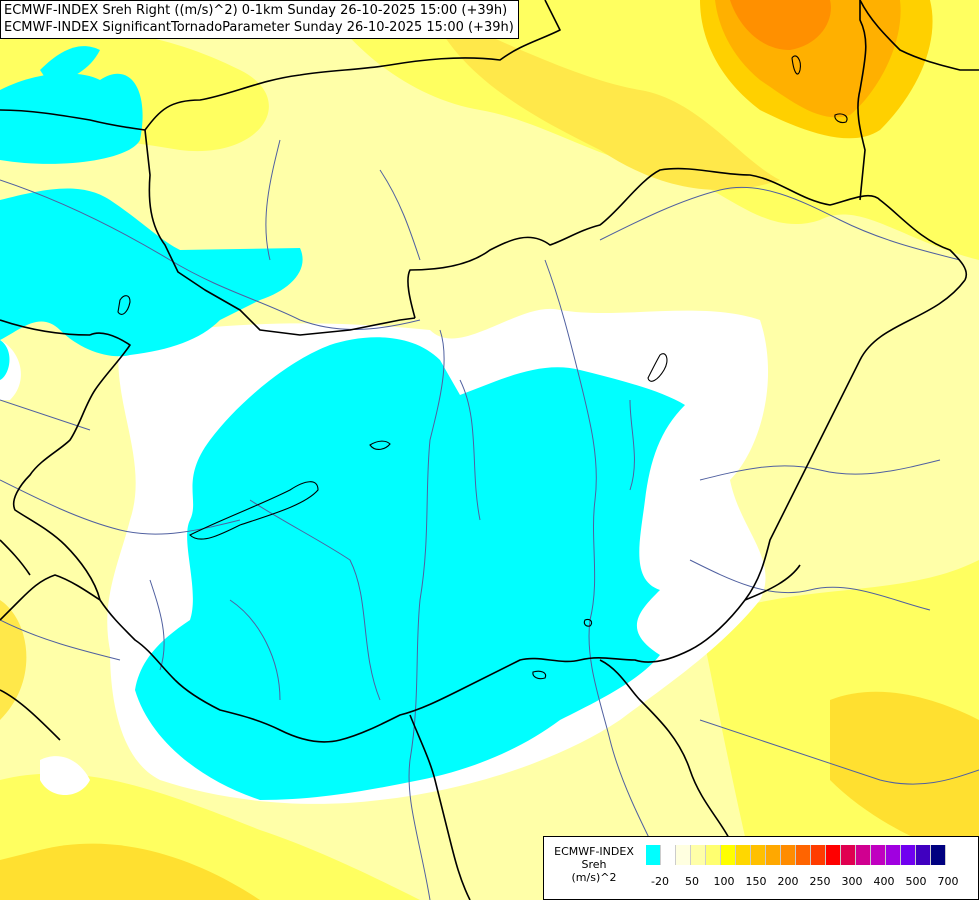  I want to click on legend-ticks: -20 50 100 150 200 250 300 400 500 700, so click(811, 882).